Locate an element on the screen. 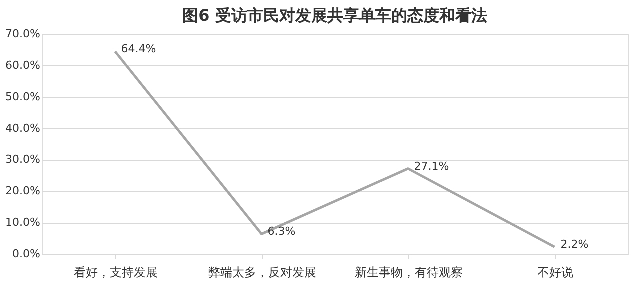 This screenshot has width=640, height=283. y-tick-label: 10.0% is located at coordinates (23, 223).